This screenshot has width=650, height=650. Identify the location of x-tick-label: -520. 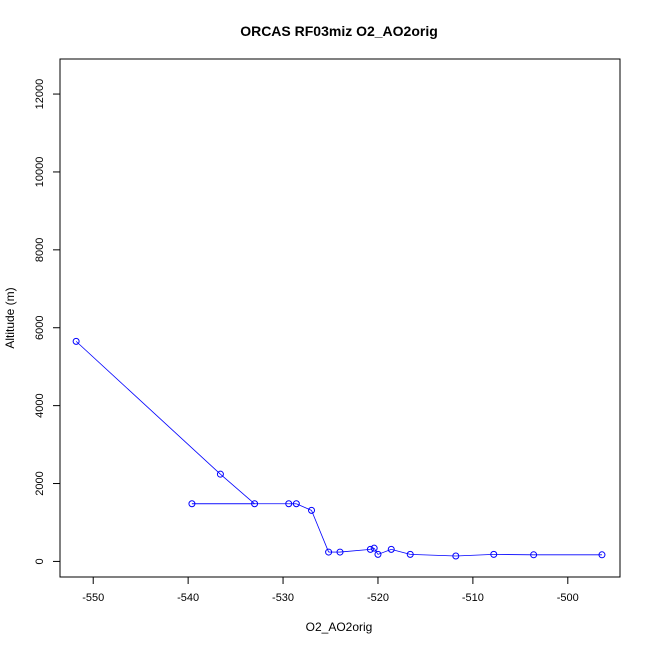
(378, 598).